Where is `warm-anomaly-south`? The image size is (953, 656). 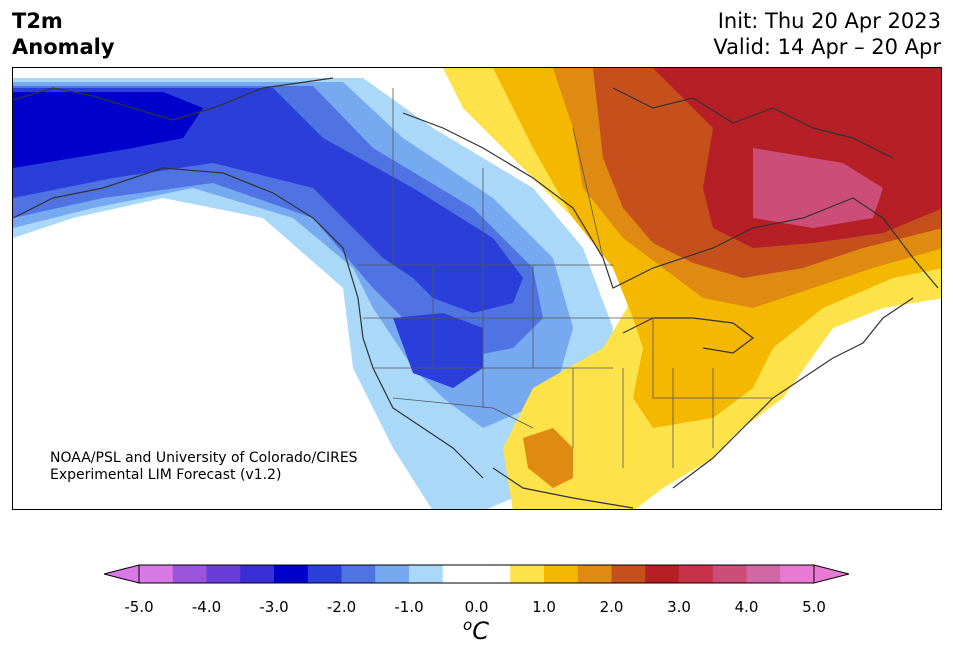
warm-anomaly-south is located at coordinates (548, 458).